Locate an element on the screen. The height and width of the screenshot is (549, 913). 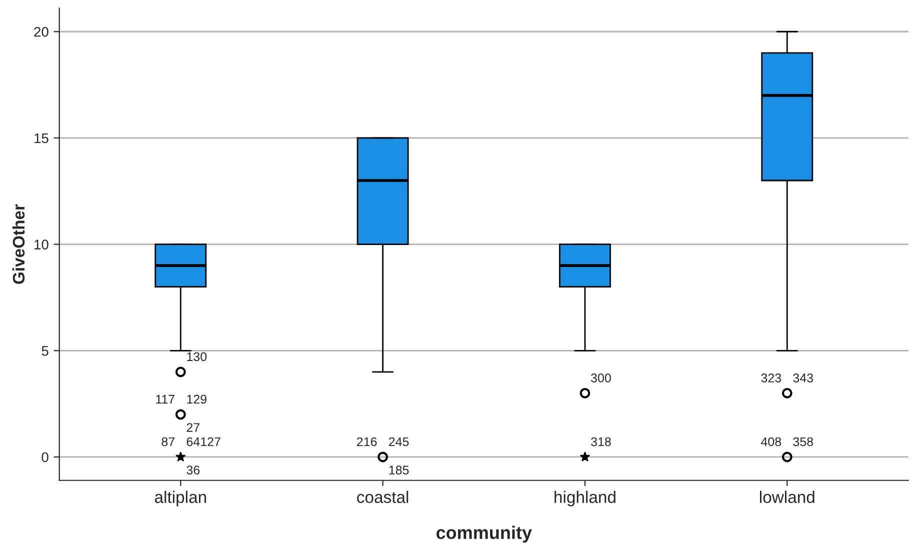
annotation: 27 is located at coordinates (193, 427).